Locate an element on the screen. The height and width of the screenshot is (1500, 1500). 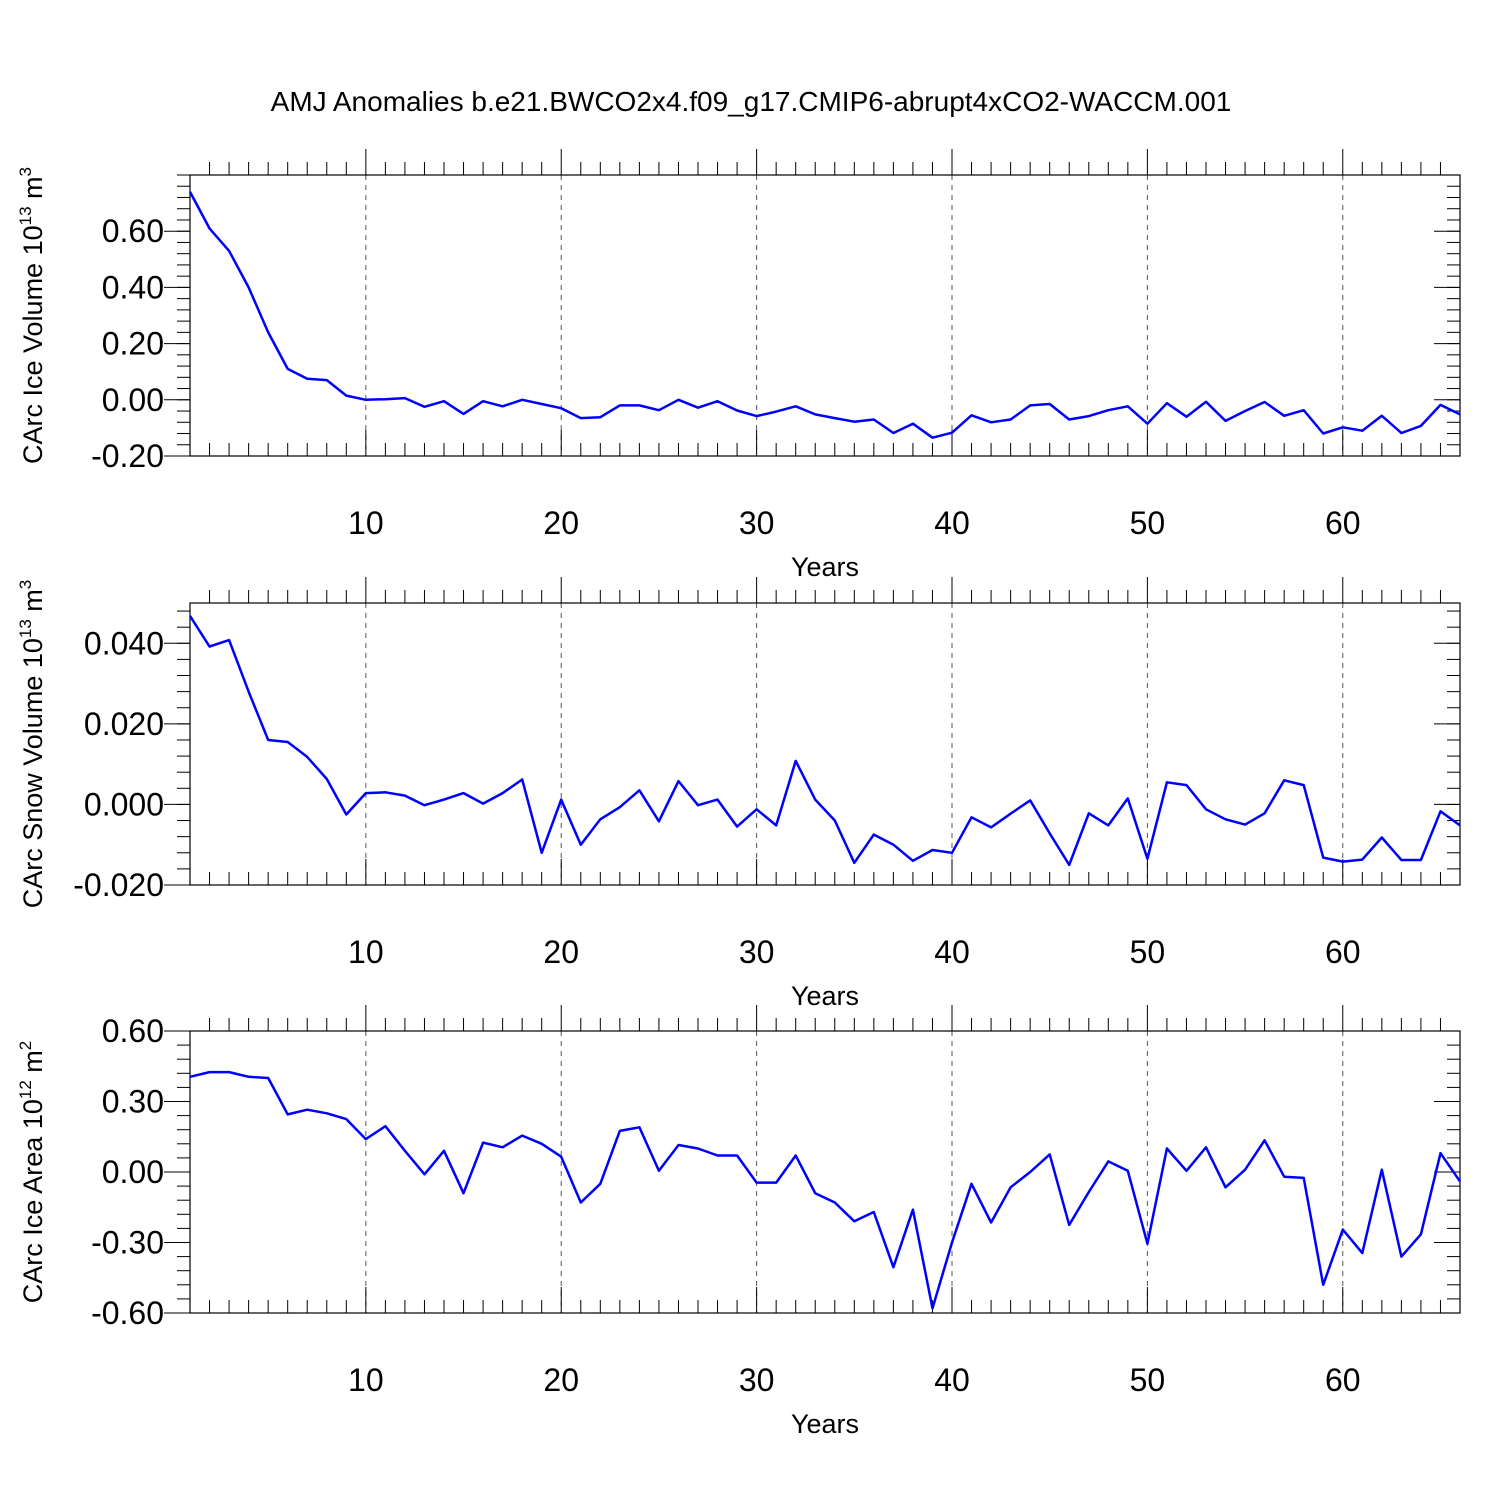
y-axis-title: CArc Snow Volume 1013 m3 is located at coordinates (32, 744).